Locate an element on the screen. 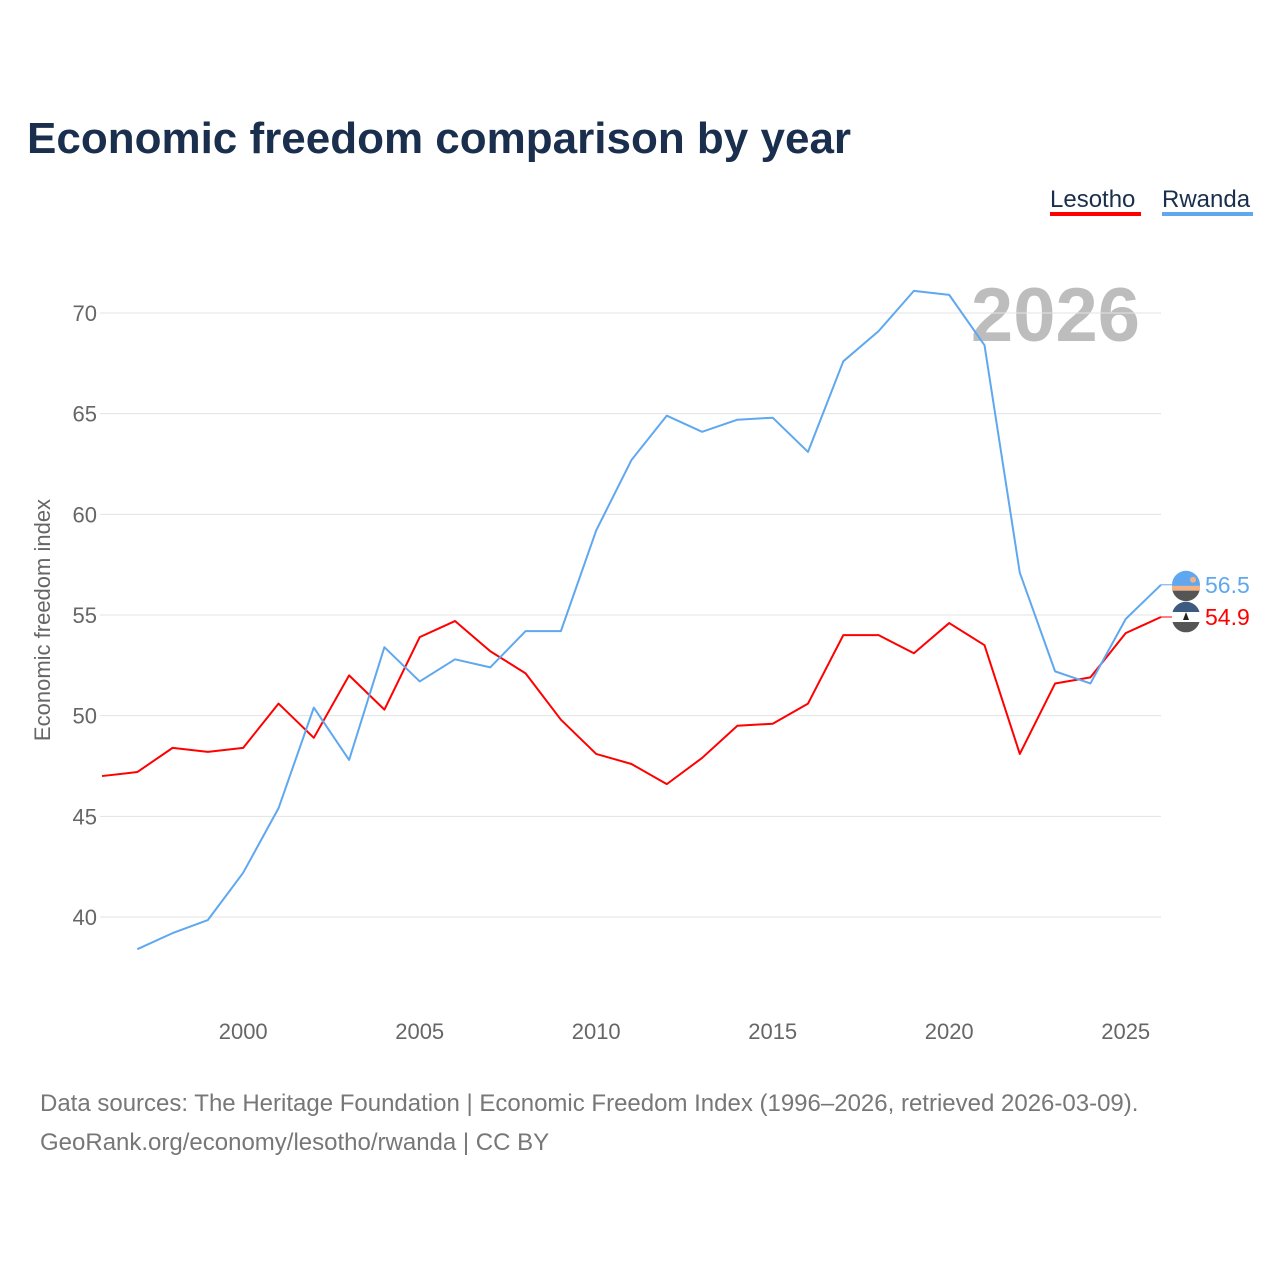  end-value-label: 54.9 is located at coordinates (1227, 617).